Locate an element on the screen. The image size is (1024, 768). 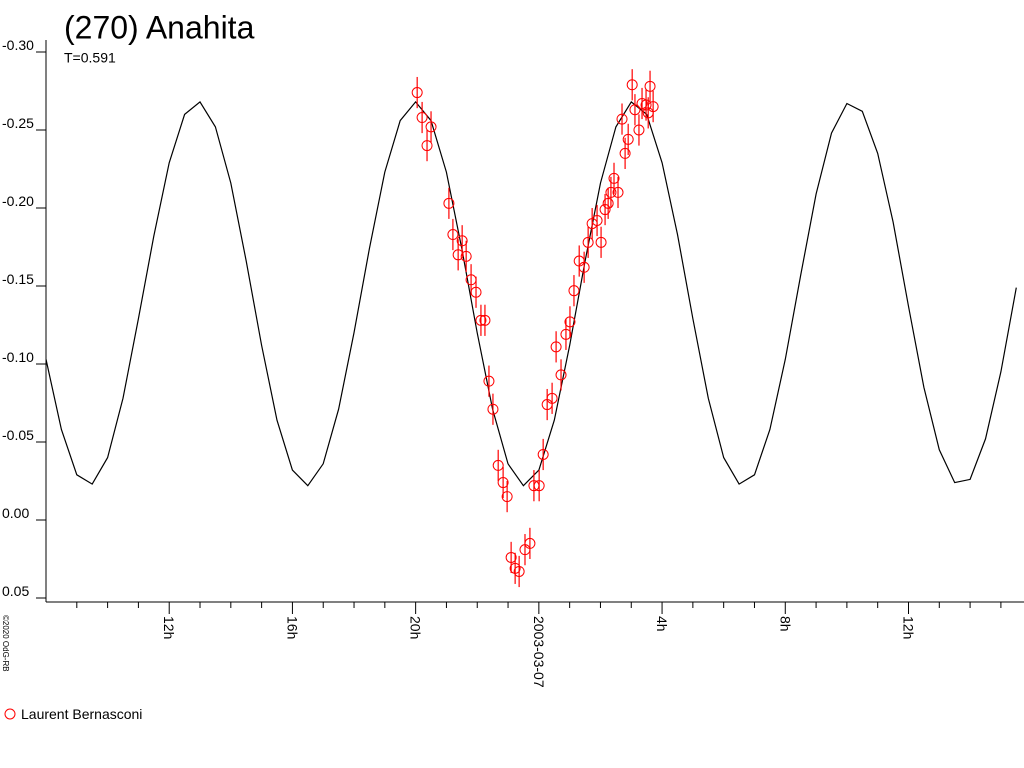
y-tick-label: -0.25 is located at coordinates (18, 123).